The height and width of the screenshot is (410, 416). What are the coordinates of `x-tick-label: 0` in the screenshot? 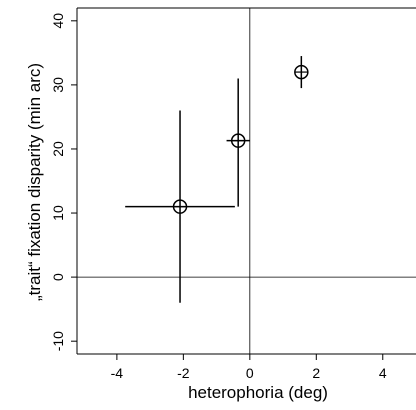 It's located at (250, 373).